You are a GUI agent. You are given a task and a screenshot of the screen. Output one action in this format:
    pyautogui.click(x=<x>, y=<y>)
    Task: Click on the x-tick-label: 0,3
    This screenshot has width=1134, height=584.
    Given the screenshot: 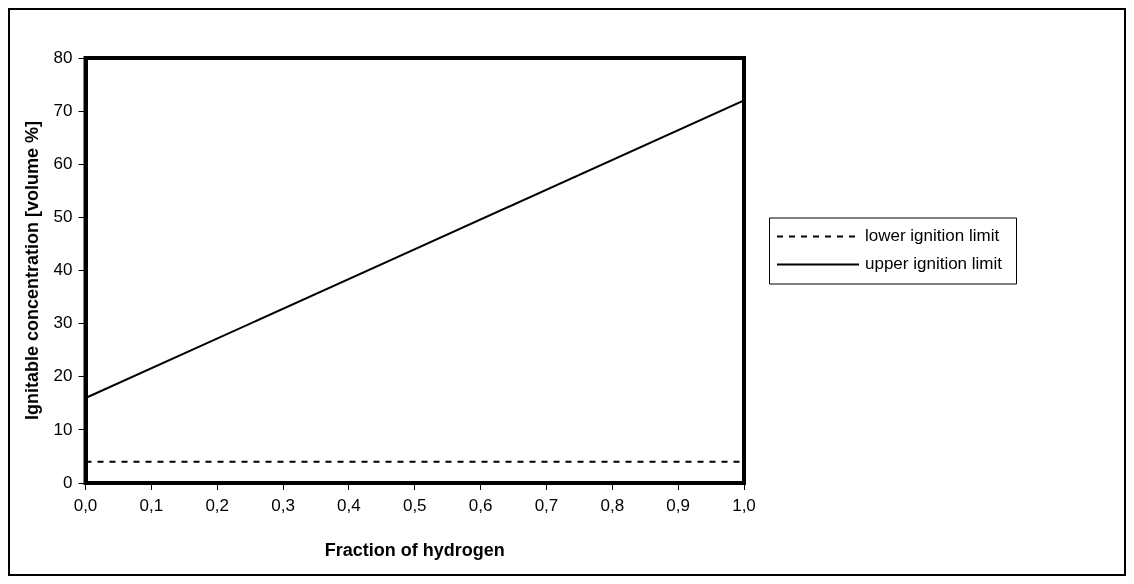 What is the action you would take?
    pyautogui.click(x=283, y=505)
    